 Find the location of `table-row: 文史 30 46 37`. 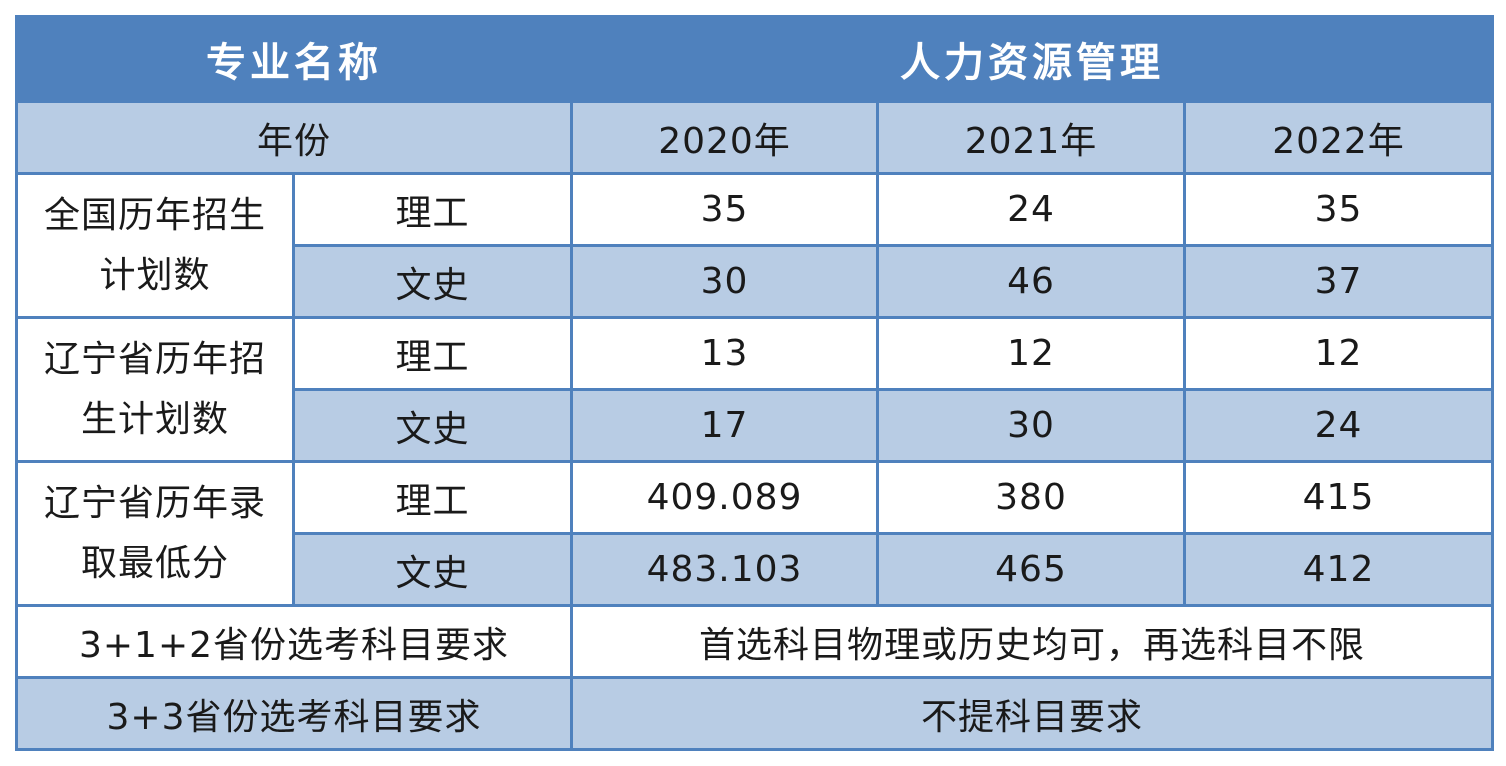

table-row: 文史 30 46 37 is located at coordinates (755, 281).